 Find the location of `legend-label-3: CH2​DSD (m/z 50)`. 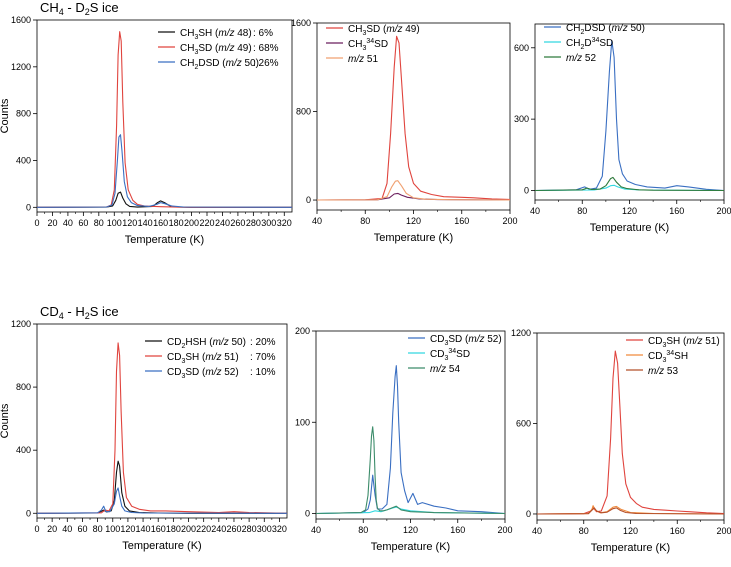

legend-label-3: CH2​DSD (m/z 50) is located at coordinates (219, 64).